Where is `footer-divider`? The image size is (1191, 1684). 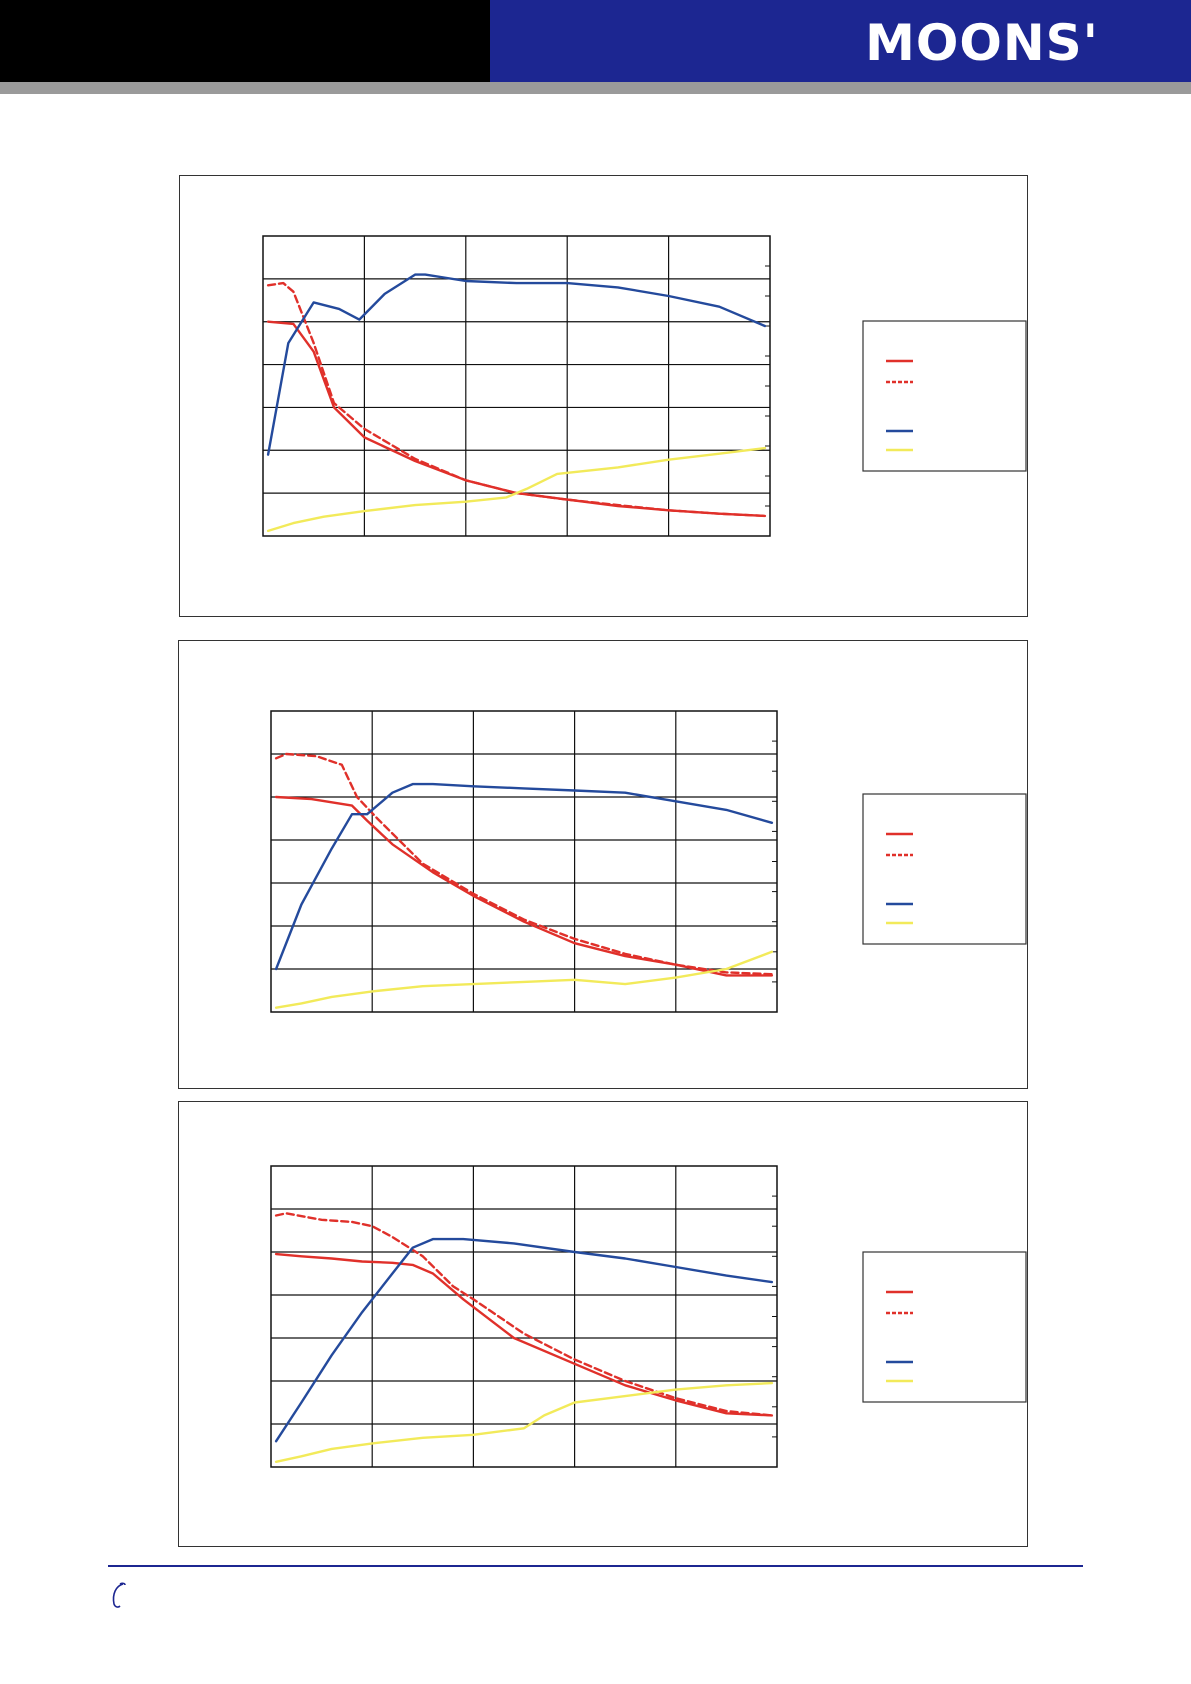 footer-divider is located at coordinates (595, 1566).